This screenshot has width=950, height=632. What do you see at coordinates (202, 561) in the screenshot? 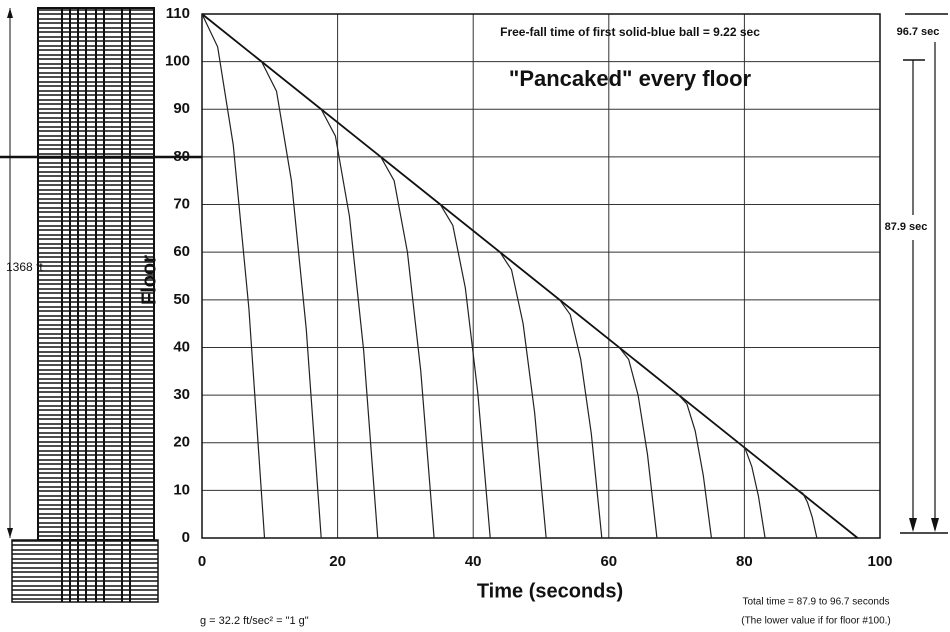
I see `x-tick-label: 0` at bounding box center [202, 561].